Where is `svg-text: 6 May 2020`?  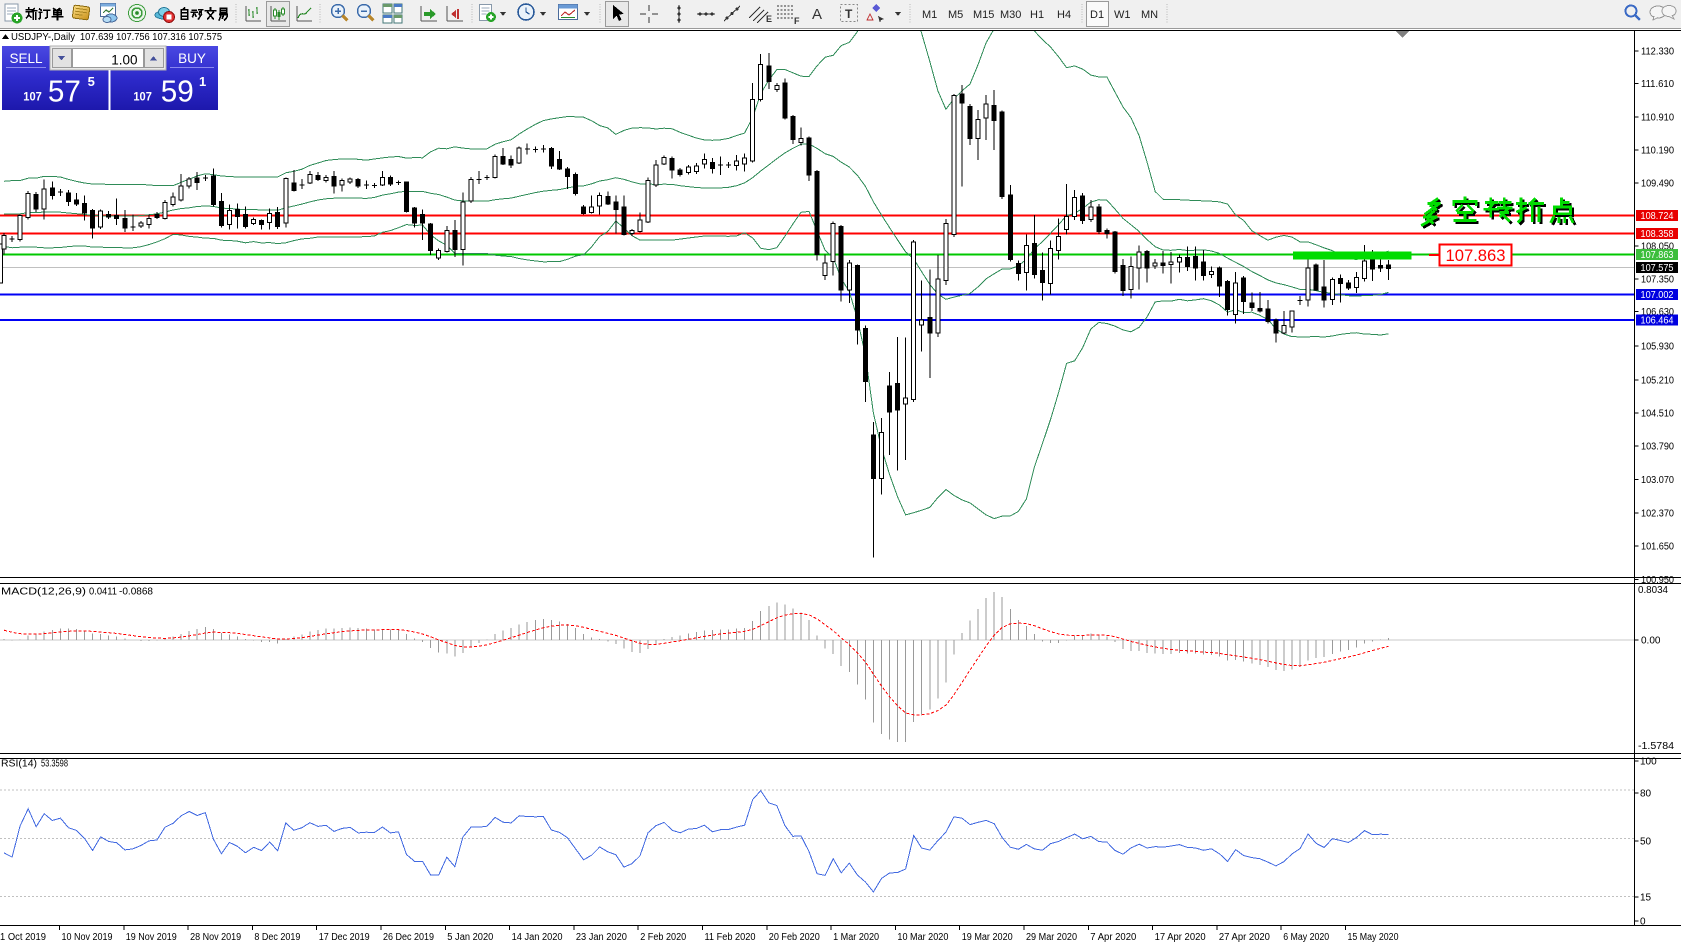 svg-text: 6 May 2020 is located at coordinates (1306, 937).